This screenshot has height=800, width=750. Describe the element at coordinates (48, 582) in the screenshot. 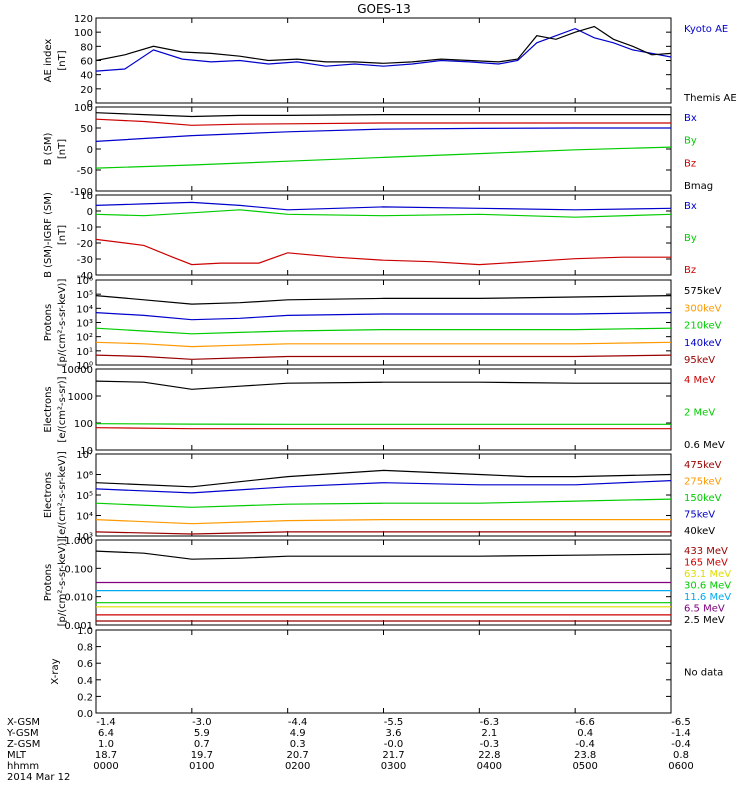

I see `y-axis-label: Protons` at that location.